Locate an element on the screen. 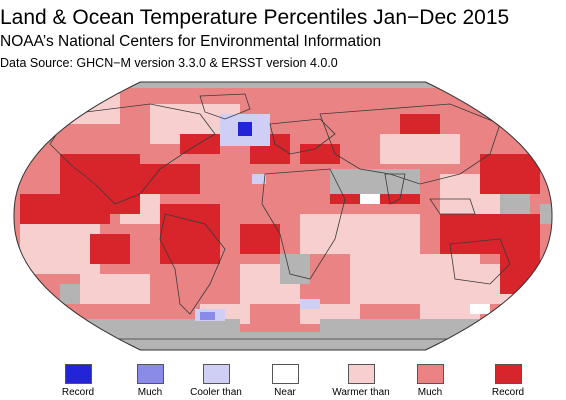 The height and width of the screenshot is (400, 566). legend-item: Warmer than is located at coordinates (361, 381).